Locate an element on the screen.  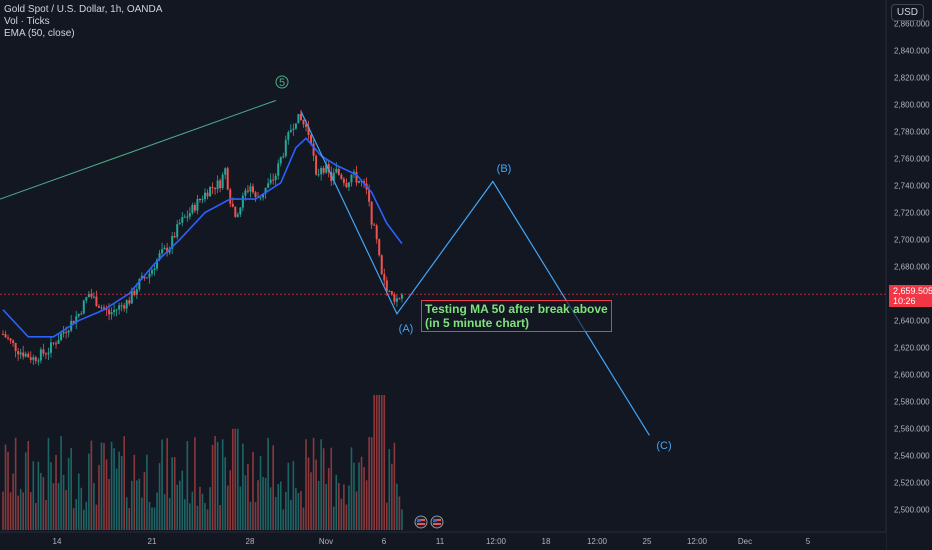
currency-button: USD is located at coordinates (907, 12).